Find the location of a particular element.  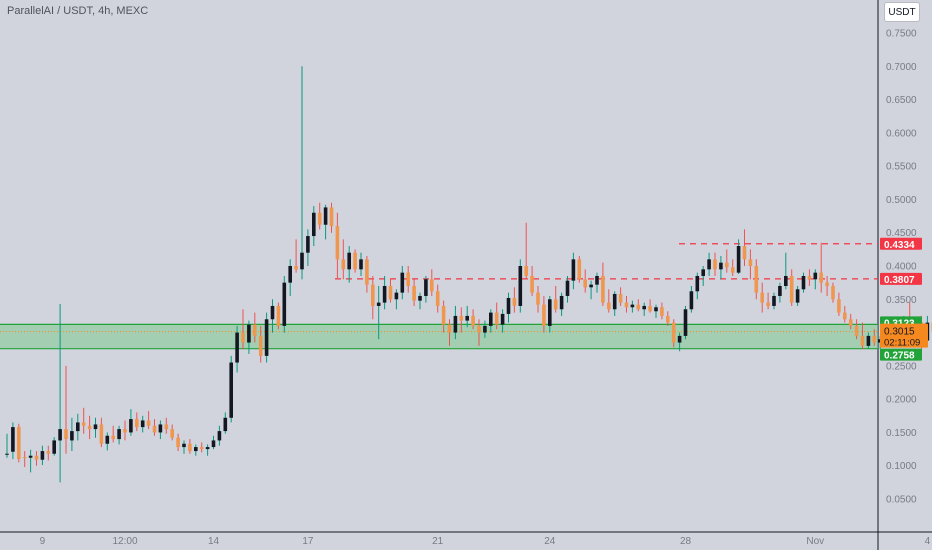

price-tick-label: 0.0500 is located at coordinates (901, 500).